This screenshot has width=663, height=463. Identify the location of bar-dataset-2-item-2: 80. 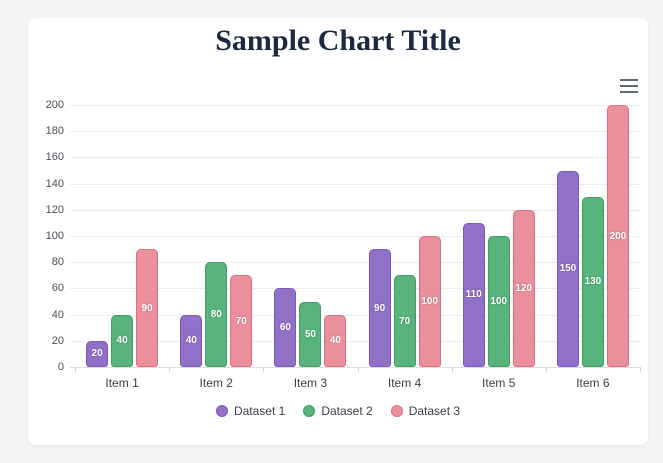
(216, 314).